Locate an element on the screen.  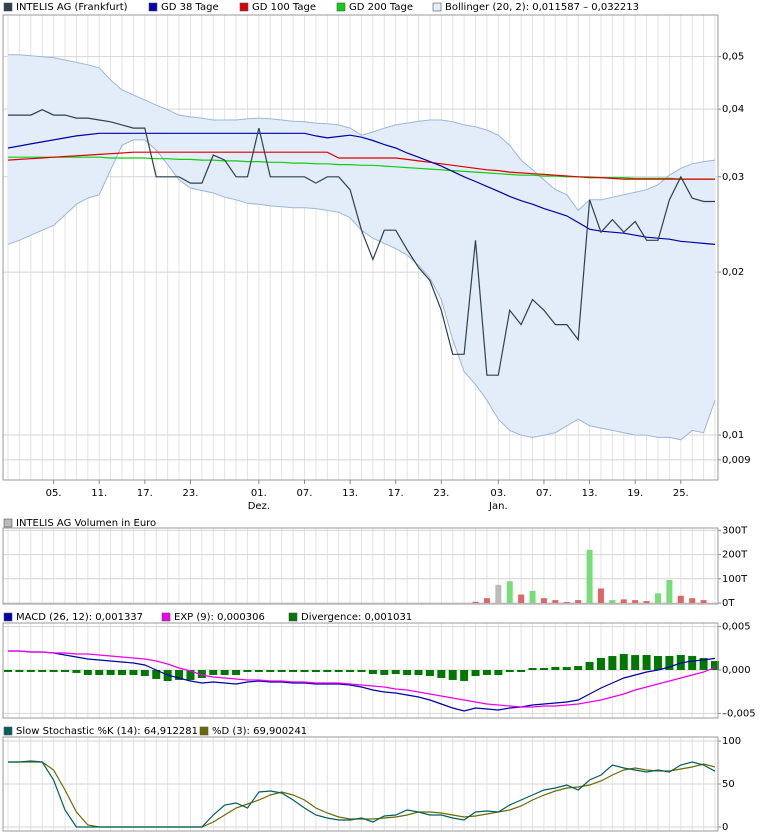
panel-frame is located at coordinates (360, 566).